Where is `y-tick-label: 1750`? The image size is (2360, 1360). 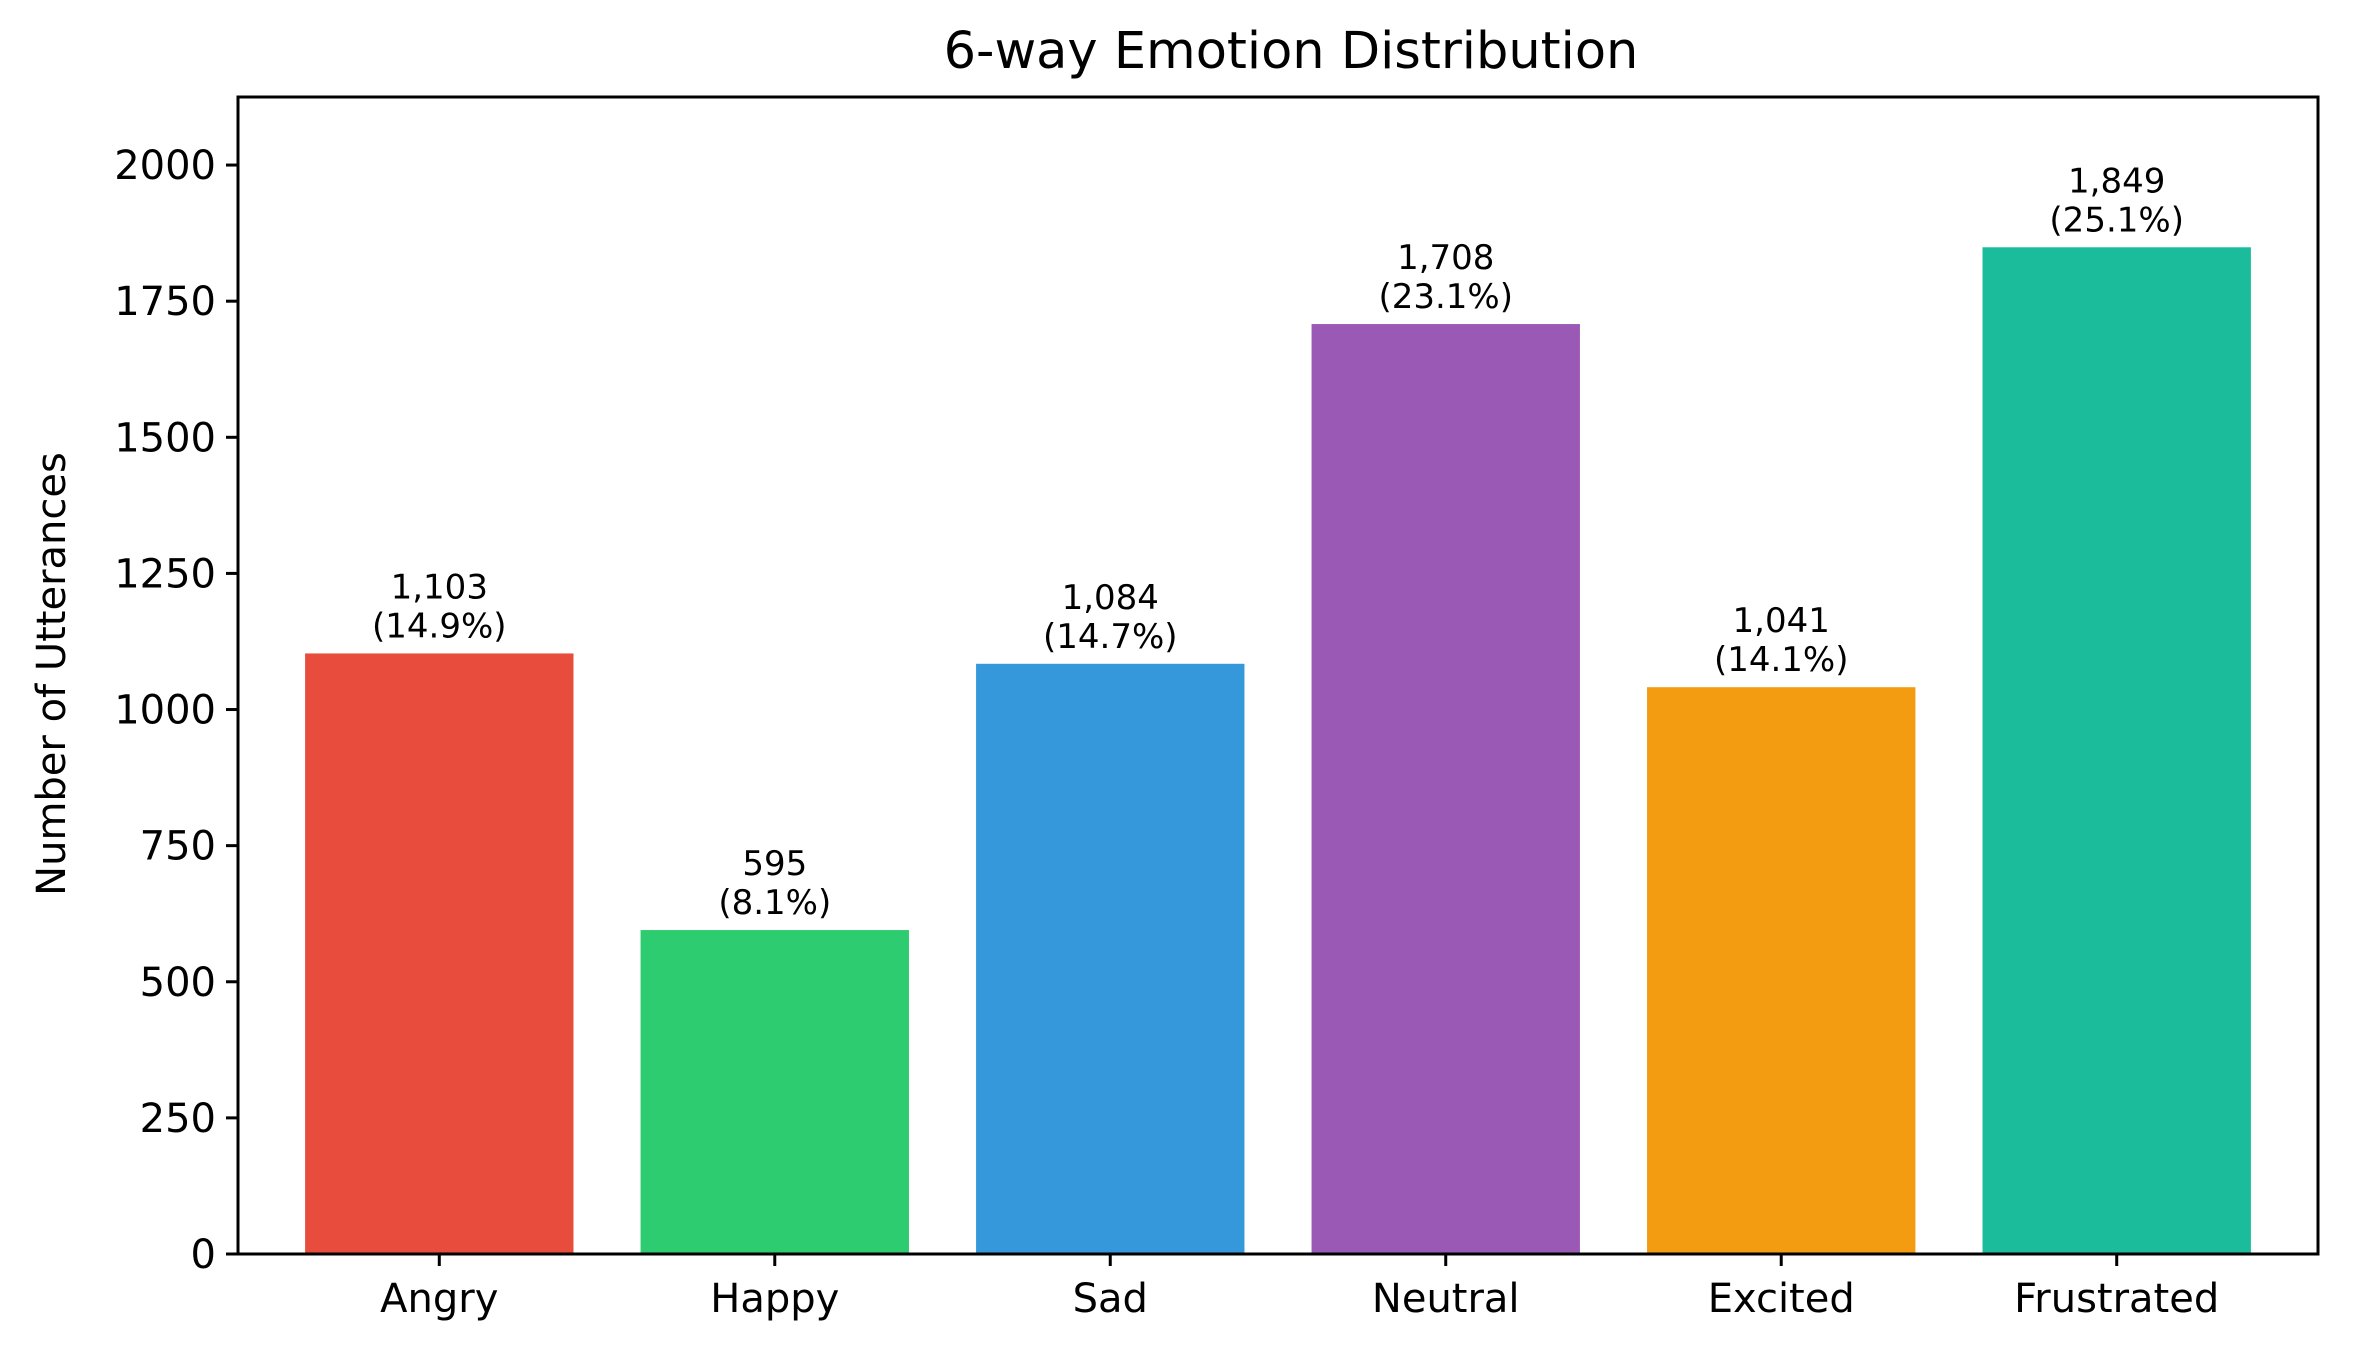 y-tick-label: 1750 is located at coordinates (165, 302).